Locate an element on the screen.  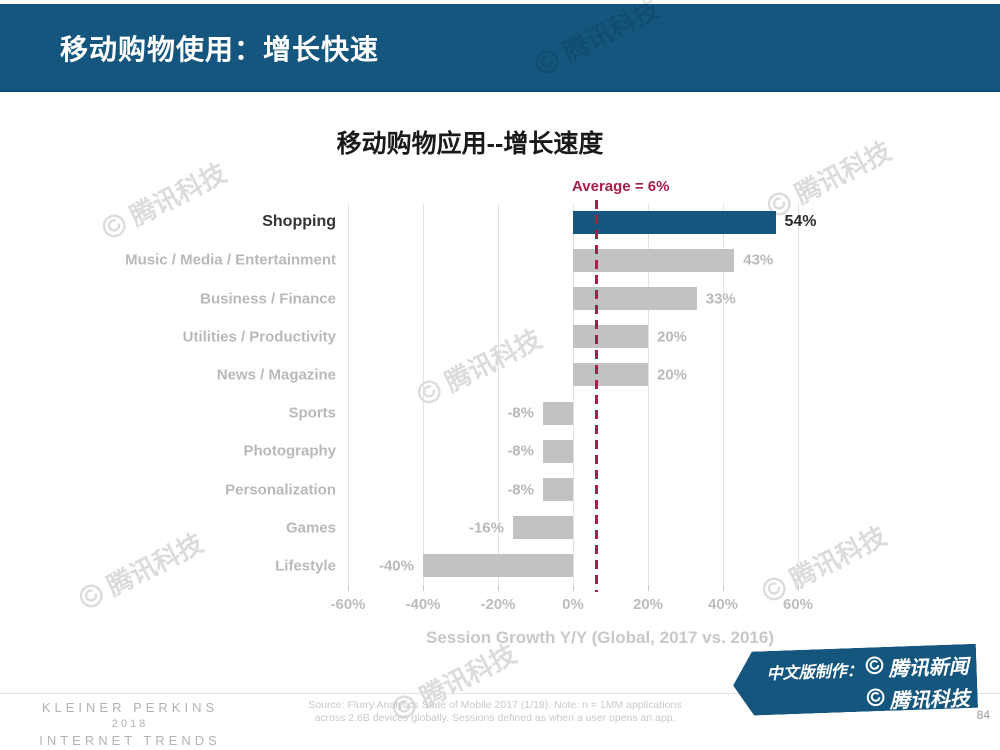
credit-brand-row: 腾讯科技 is located at coordinates (917, 698).